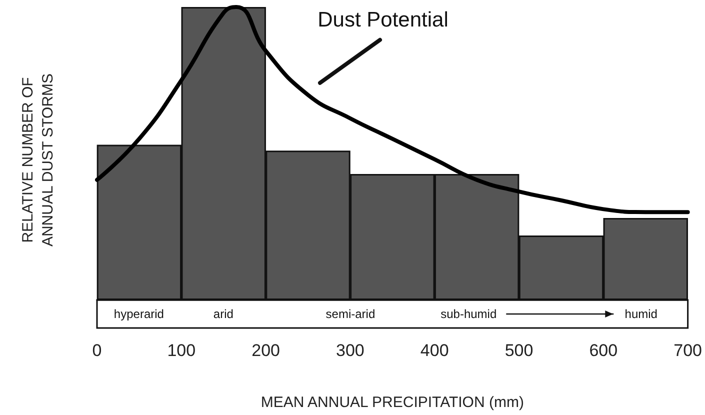  What do you see at coordinates (38, 160) in the screenshot?
I see `y-axis-title: RELATIVE NUMBER OF ANNUAL DUST STORMS` at bounding box center [38, 160].